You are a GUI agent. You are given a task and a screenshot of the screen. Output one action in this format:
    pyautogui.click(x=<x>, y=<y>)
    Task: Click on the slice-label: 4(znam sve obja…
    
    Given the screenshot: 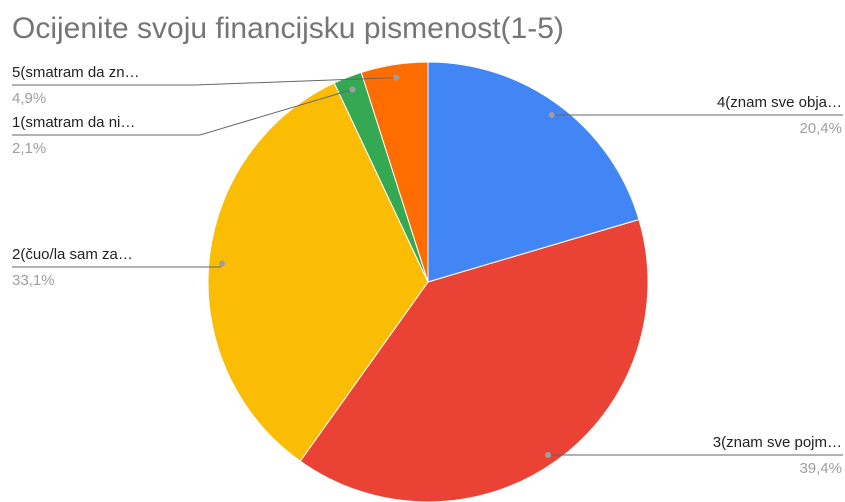 What is the action you would take?
    pyautogui.click(x=779, y=102)
    